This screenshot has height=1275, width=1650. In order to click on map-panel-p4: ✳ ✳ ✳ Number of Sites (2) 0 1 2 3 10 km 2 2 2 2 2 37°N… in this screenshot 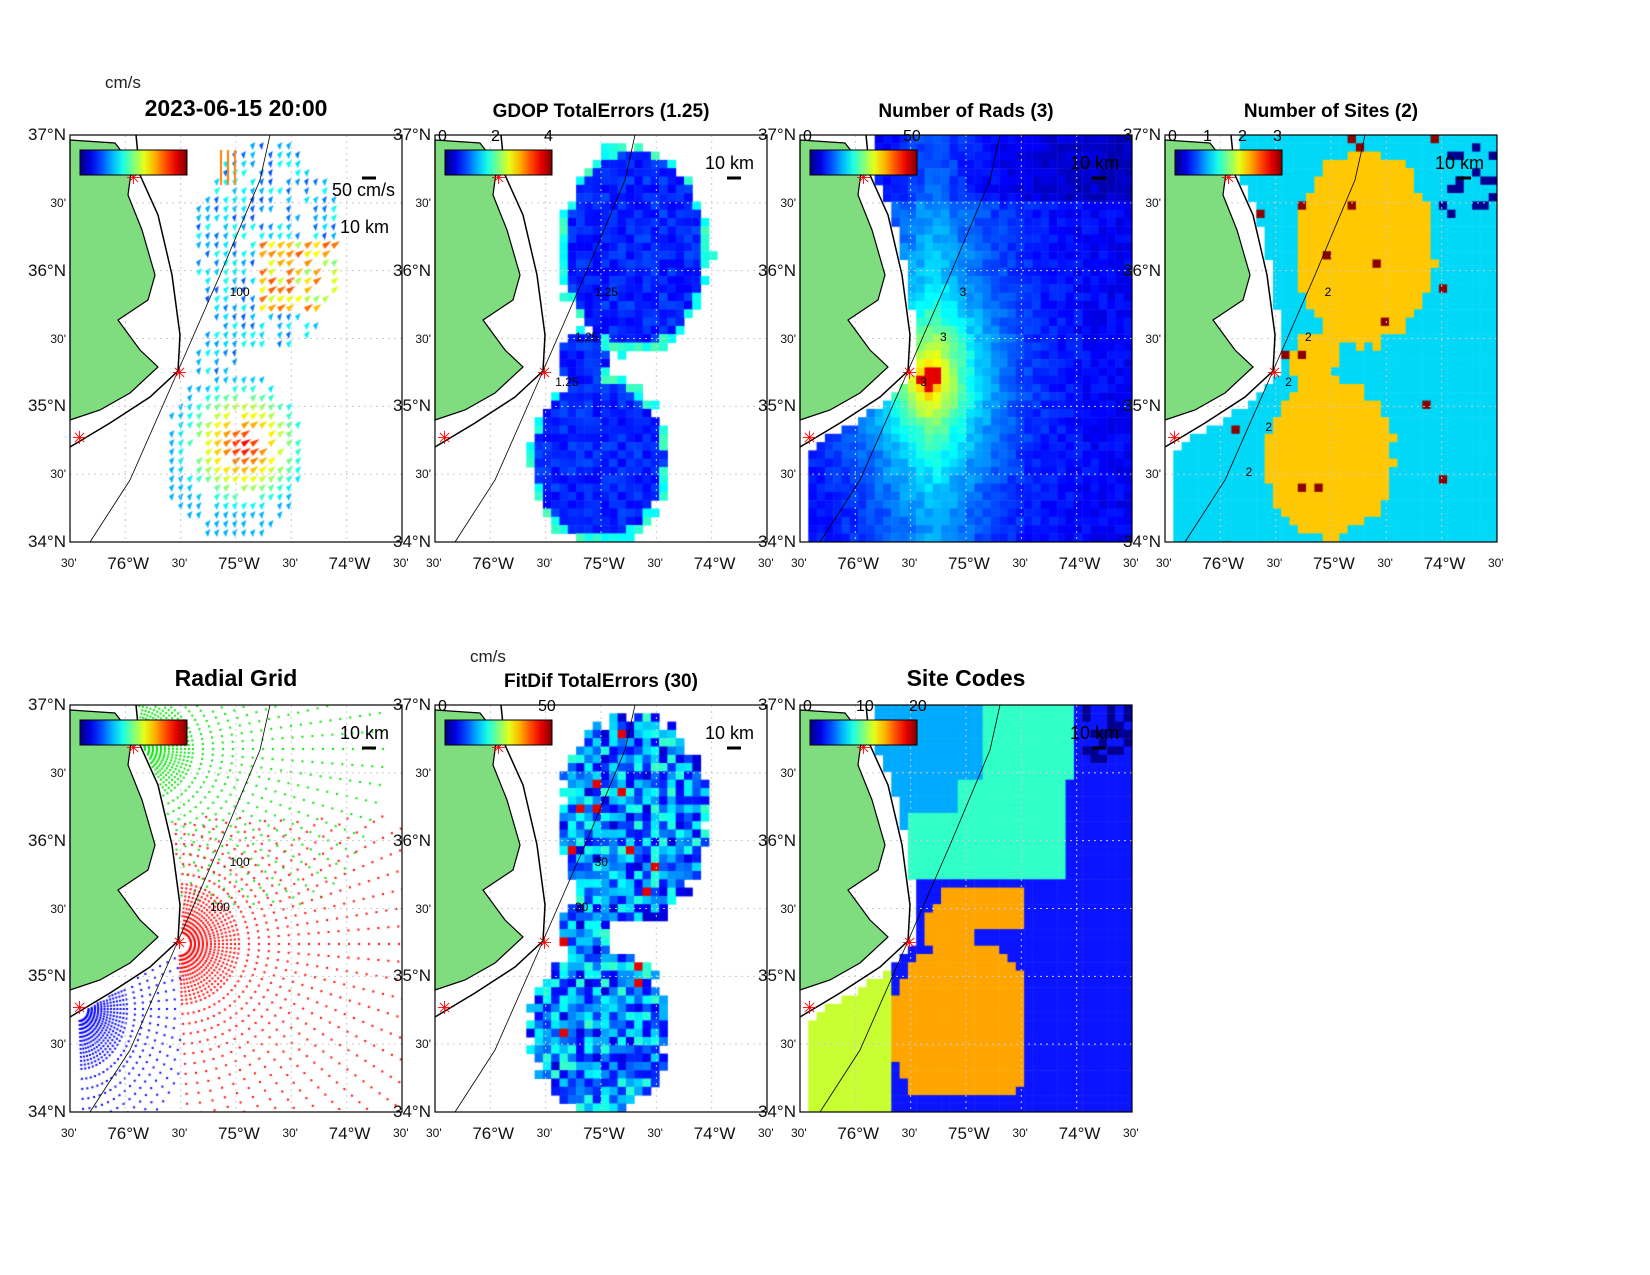, I will do `click(1313, 337)`.